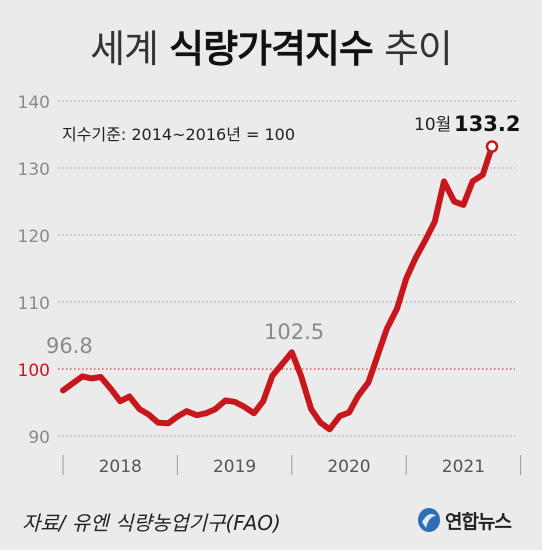 The width and height of the screenshot is (542, 550). I want to click on data-label: 96.8, so click(69, 346).